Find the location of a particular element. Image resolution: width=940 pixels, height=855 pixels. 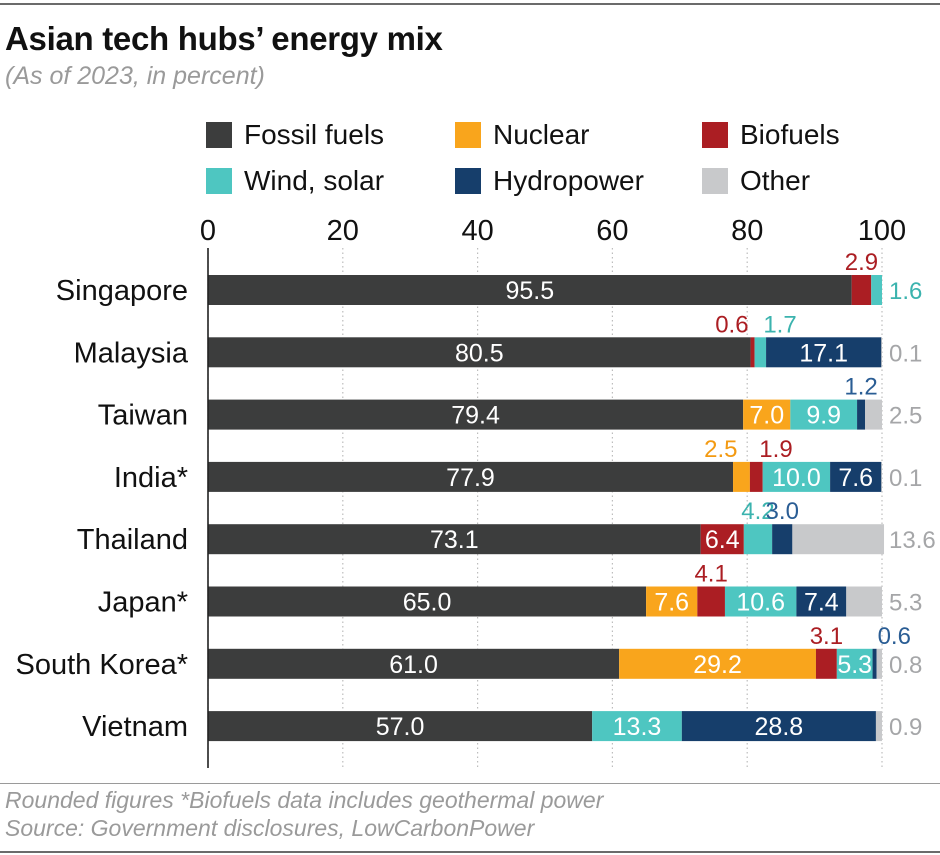

data-label-japan-biofuels: 4.1 is located at coordinates (710, 574).